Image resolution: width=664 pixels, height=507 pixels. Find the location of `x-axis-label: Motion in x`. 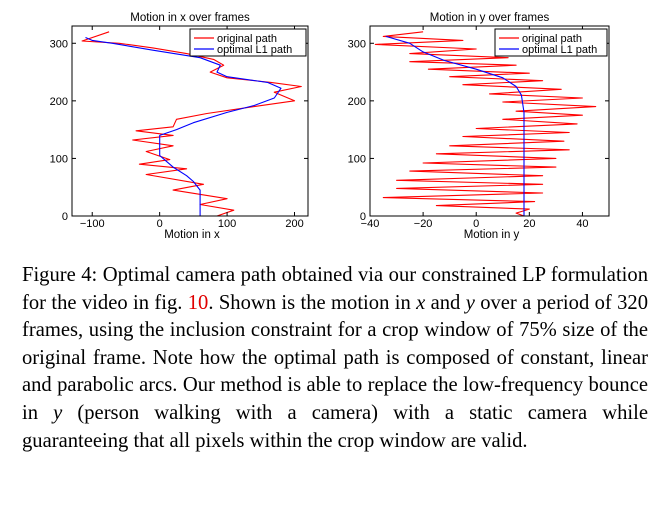

x-axis-label: Motion in x is located at coordinates (192, 235).